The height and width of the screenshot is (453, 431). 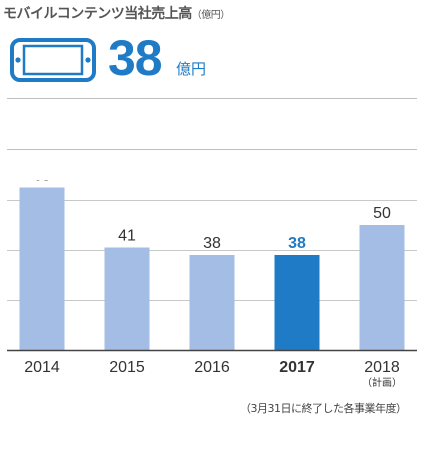 I want to click on data-label: 50, so click(x=382, y=213).